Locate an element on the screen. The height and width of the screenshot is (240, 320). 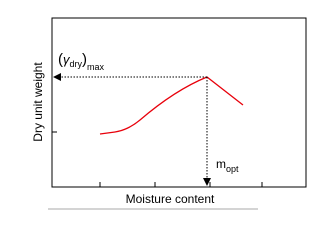
symbol: m is located at coordinates (221, 164).